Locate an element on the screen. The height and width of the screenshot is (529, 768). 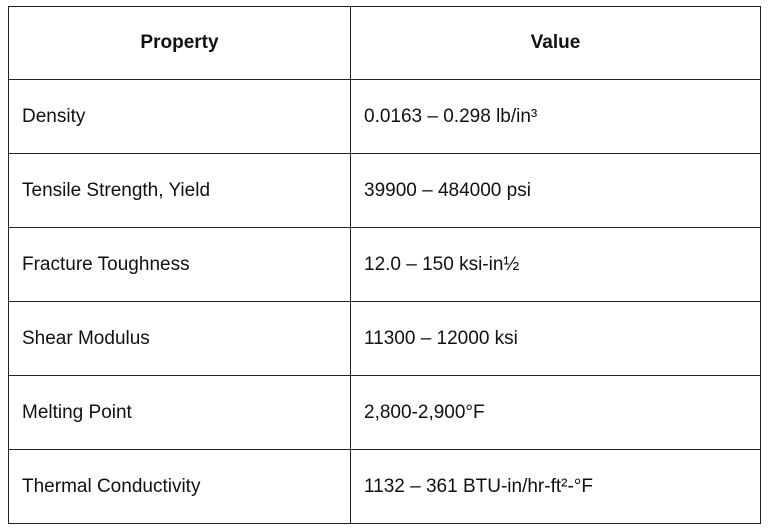
table-row: Fracture Toughness 12.0 – 150 ksi-in½ is located at coordinates (384, 264).